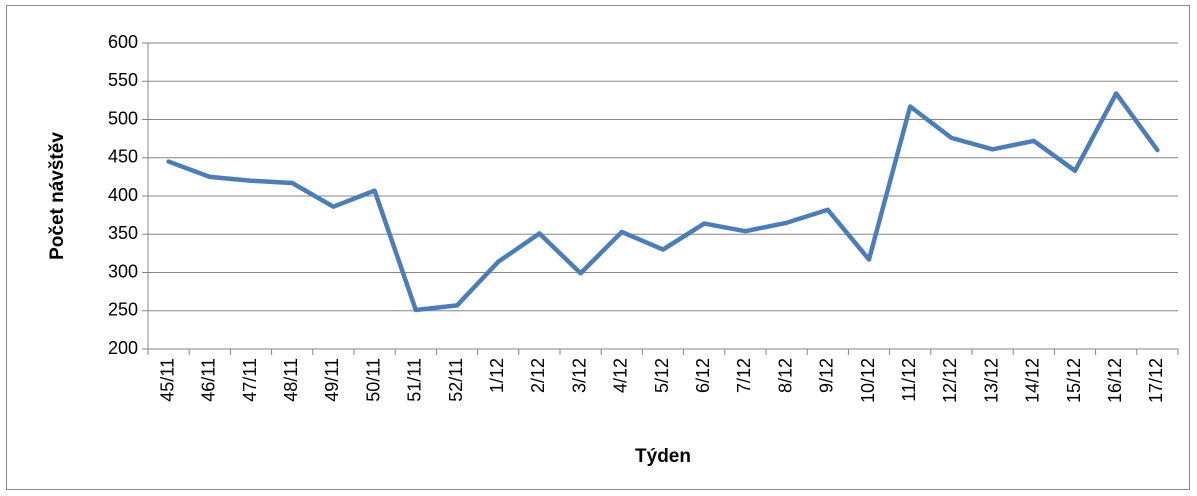 This screenshot has width=1197, height=496. Describe the element at coordinates (57, 196) in the screenshot. I see `y-axis-title: Počet návštěv` at that location.